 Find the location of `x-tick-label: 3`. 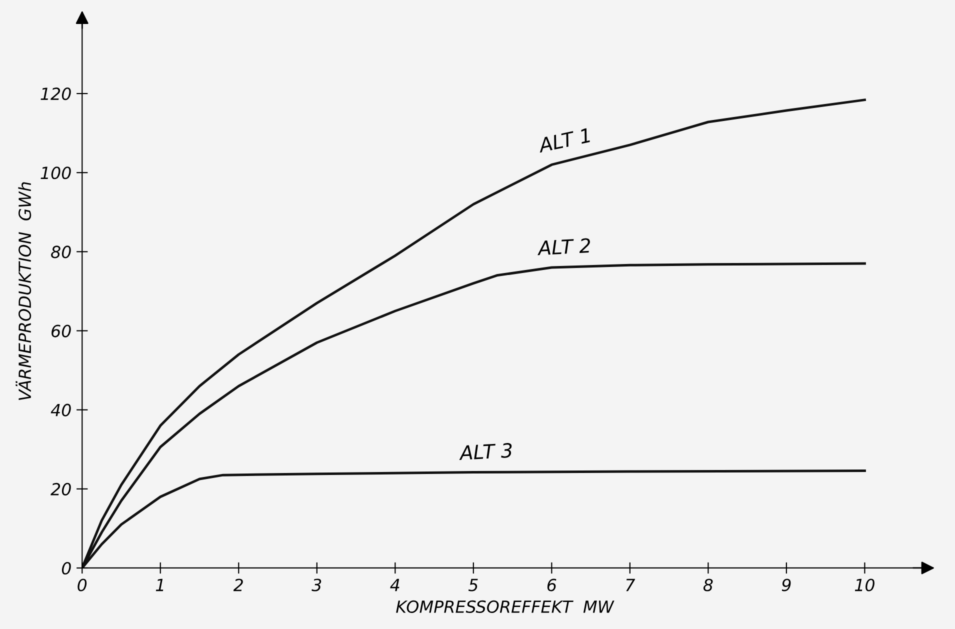

x-tick-label: 3 is located at coordinates (317, 585).